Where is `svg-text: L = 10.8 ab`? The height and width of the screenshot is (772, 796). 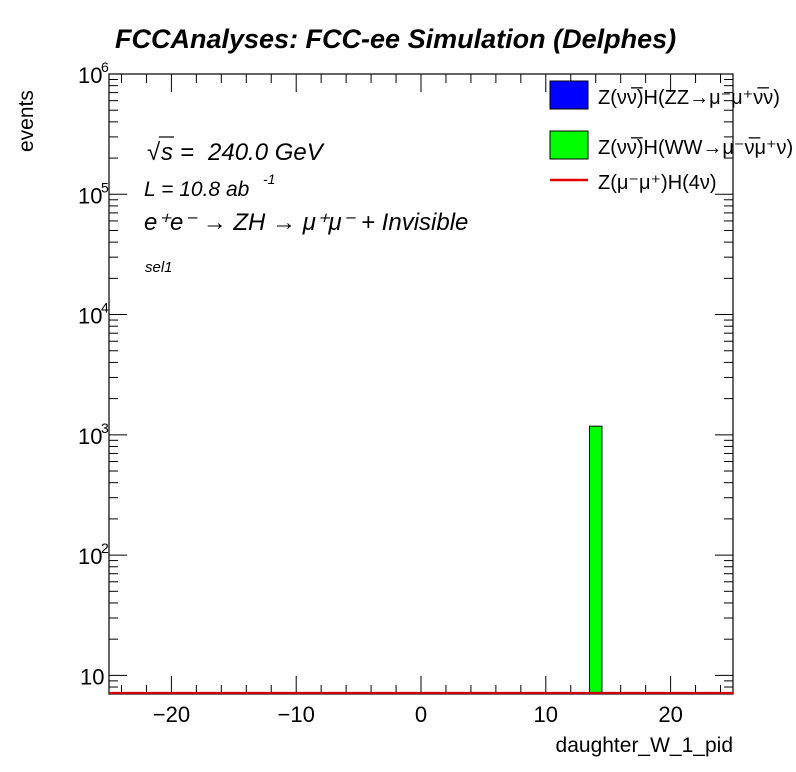 svg-text: L = 10.8 ab is located at coordinates (197, 189).